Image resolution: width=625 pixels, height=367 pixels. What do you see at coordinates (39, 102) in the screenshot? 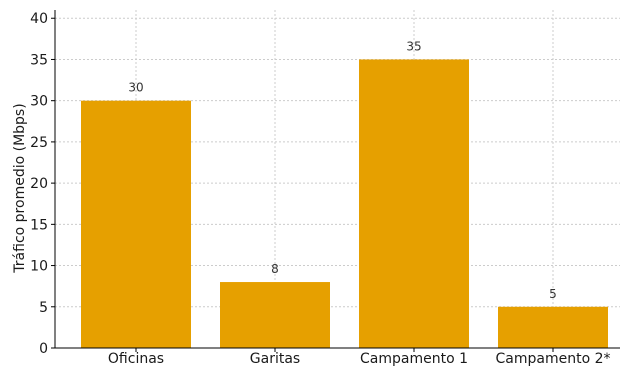
I see `y-tick-label: 30` at bounding box center [39, 102].